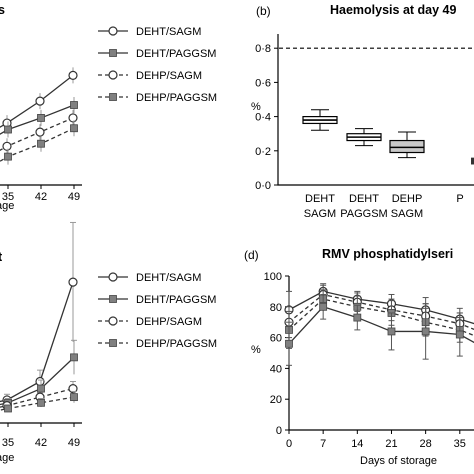 The width and height of the screenshot is (474, 474). Describe the element at coordinates (157, 311) in the screenshot. I see `legend-bottom: DEHT/SAGM DEHT/PAGGSM DEHP/SAGM DEHP/PAGGSM` at that location.